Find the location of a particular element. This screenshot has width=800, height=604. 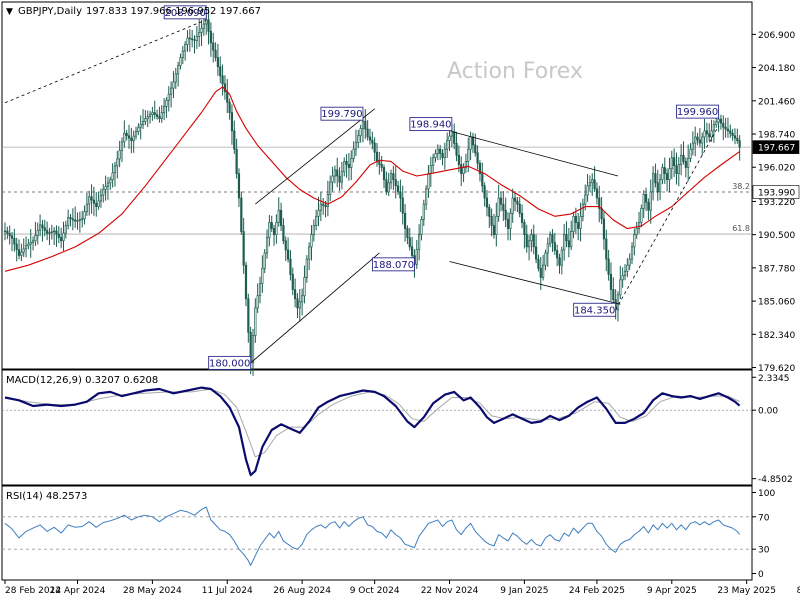

macd-main-line is located at coordinates (372, 431).